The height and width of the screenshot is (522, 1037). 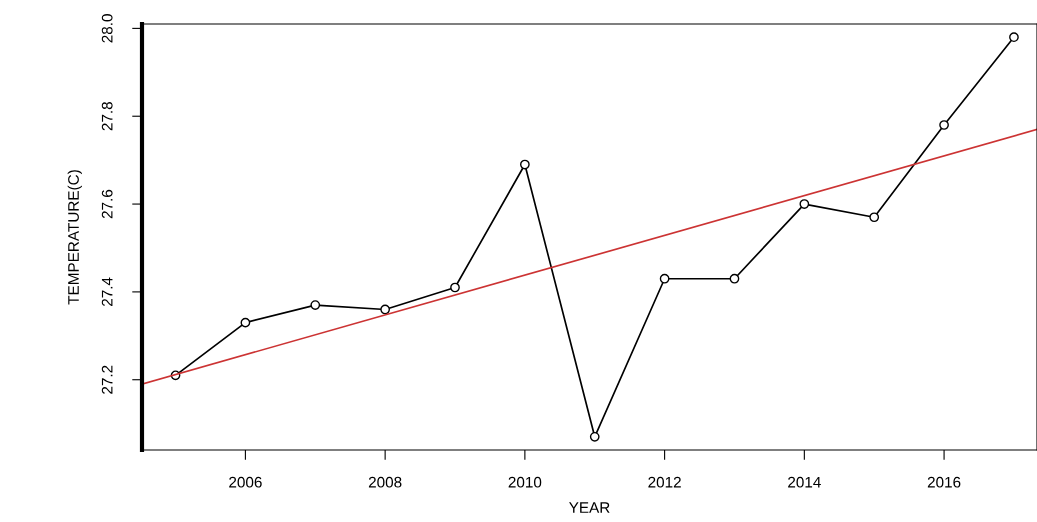 What do you see at coordinates (664, 482) in the screenshot?
I see `x-tick-label: 2012` at bounding box center [664, 482].